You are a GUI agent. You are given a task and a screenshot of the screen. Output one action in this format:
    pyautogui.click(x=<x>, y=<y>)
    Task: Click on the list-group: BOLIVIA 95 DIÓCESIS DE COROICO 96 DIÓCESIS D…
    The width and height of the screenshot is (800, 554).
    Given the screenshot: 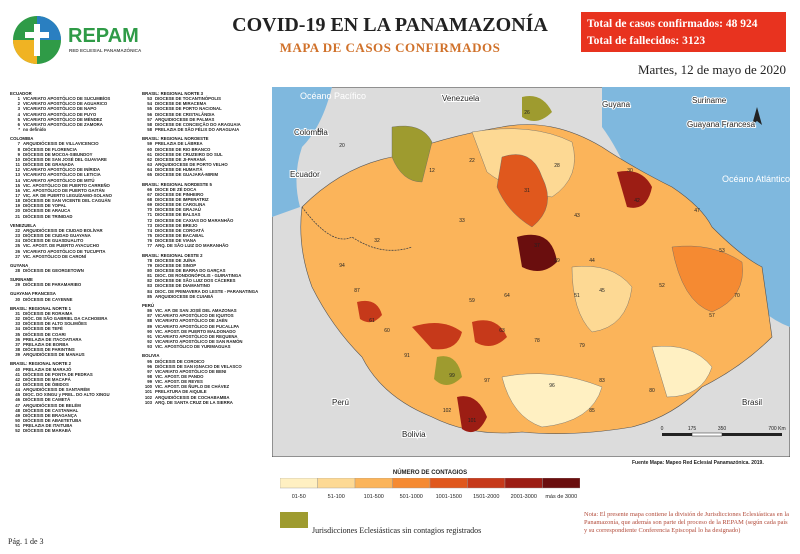 What is the action you would take?
    pyautogui.click(x=207, y=379)
    